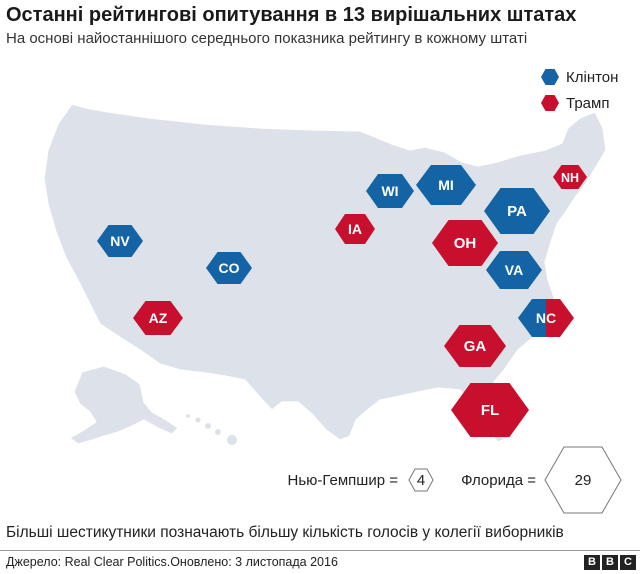  I want to click on state-hex-label: MI, so click(446, 185).